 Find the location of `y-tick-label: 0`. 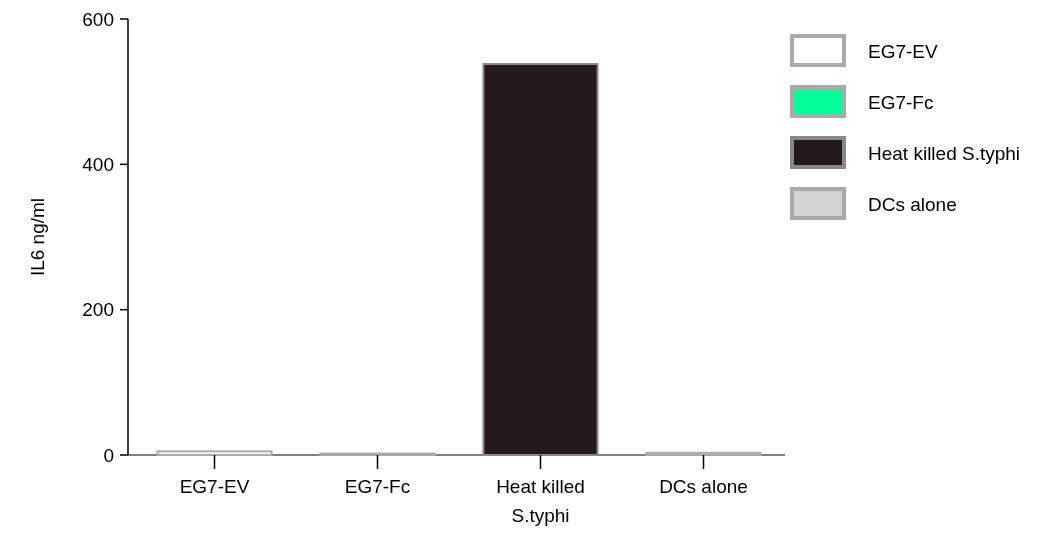

y-tick-label: 0 is located at coordinates (108, 455).